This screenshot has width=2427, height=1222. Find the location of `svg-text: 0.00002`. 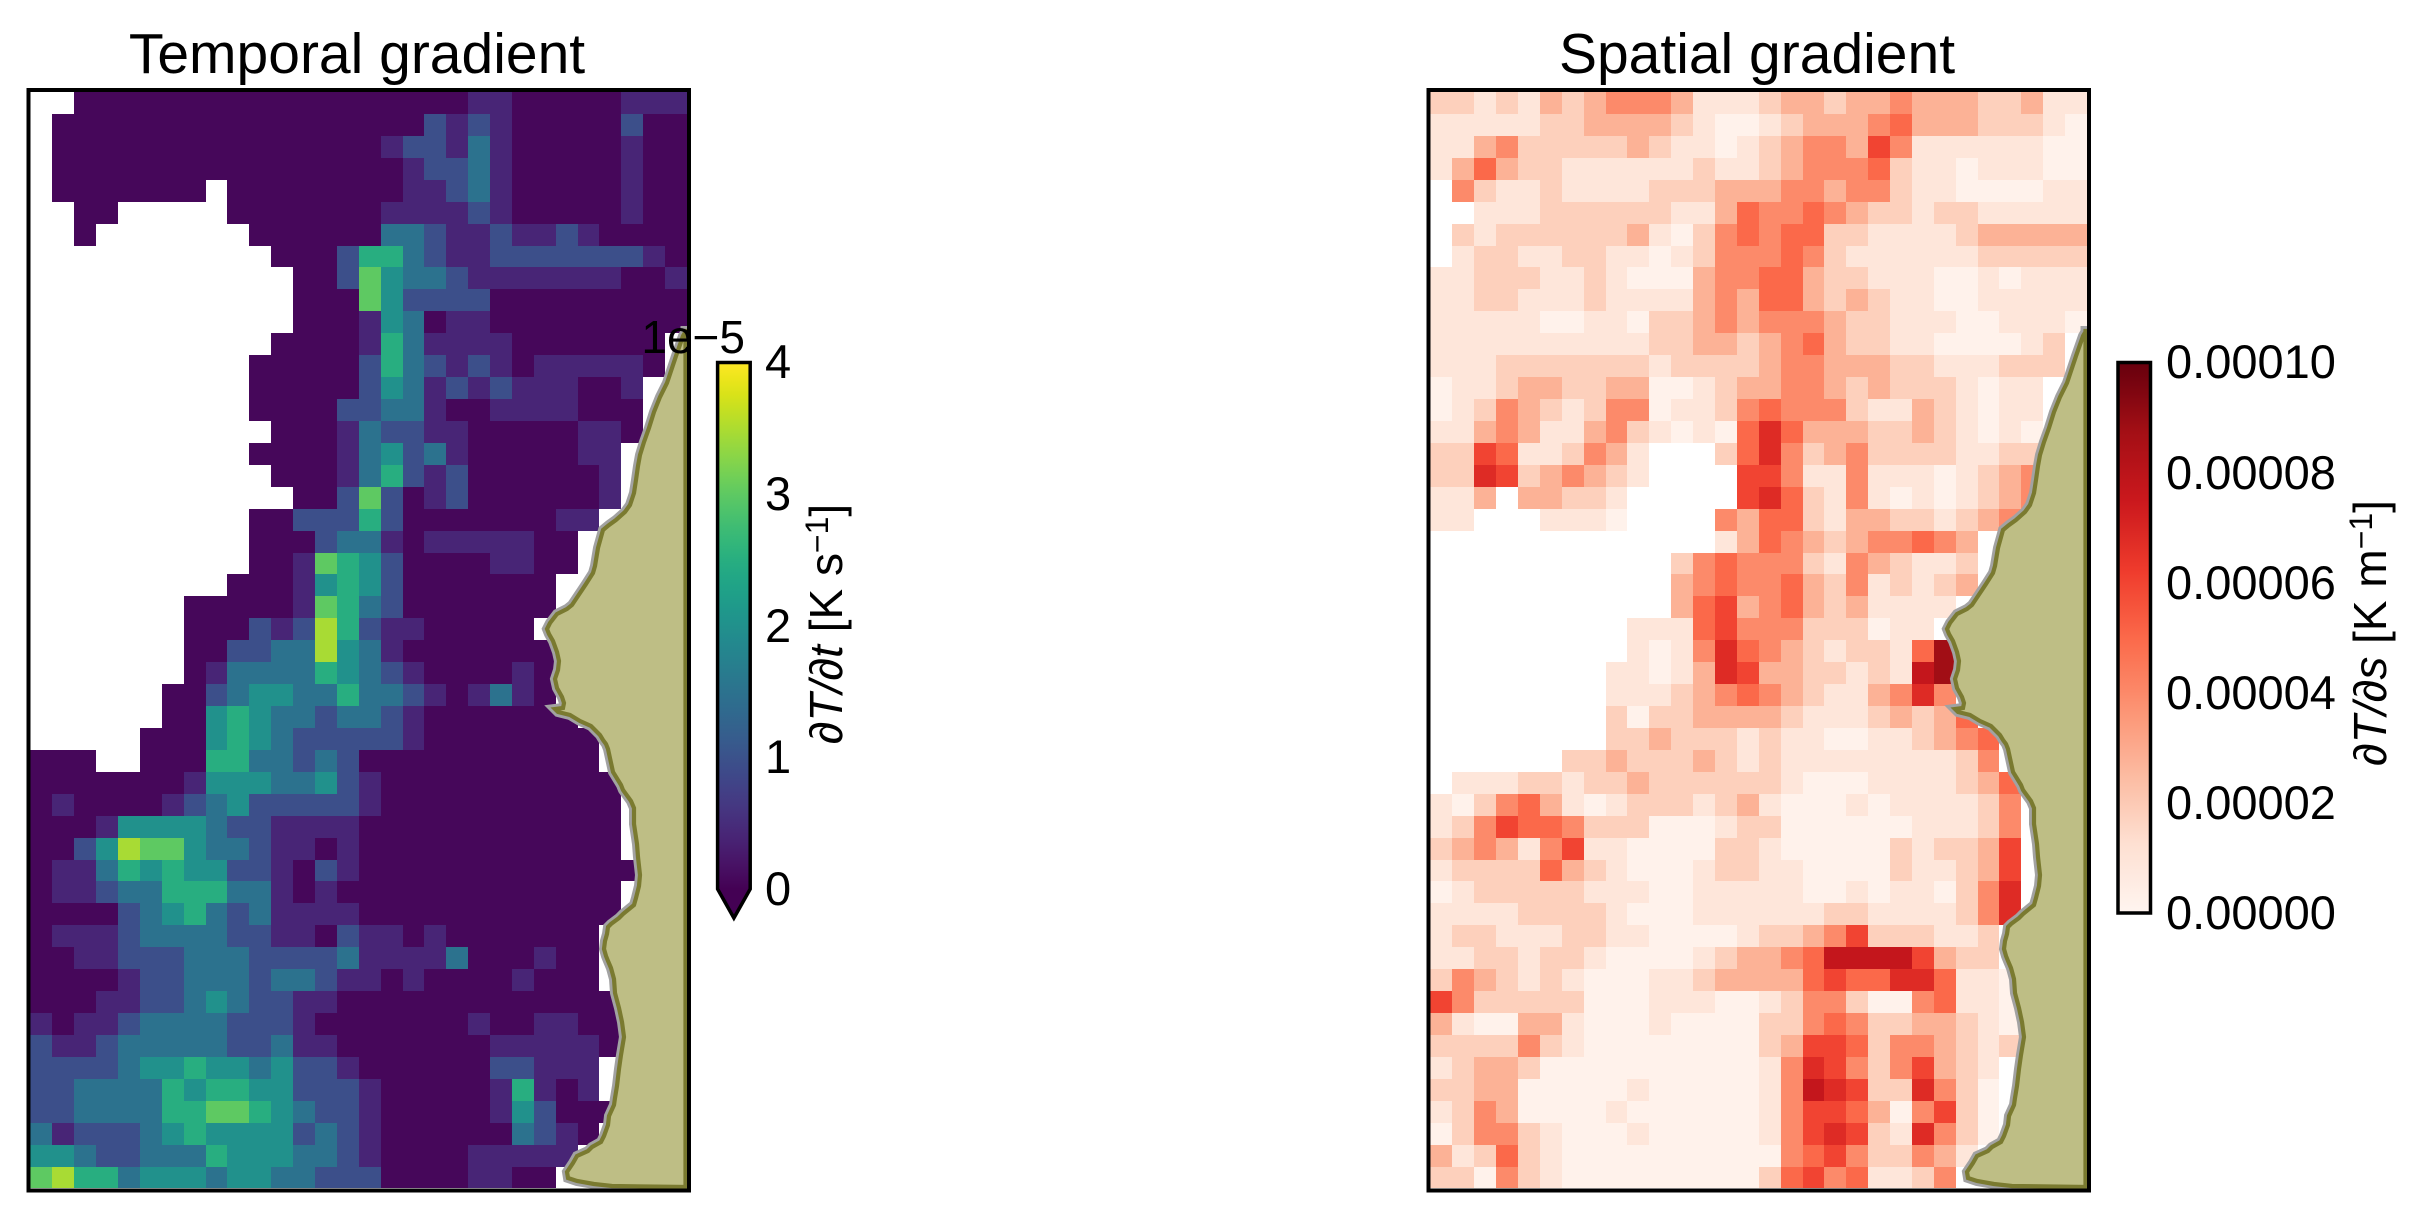

svg-text: 0.00002 is located at coordinates (2251, 802).